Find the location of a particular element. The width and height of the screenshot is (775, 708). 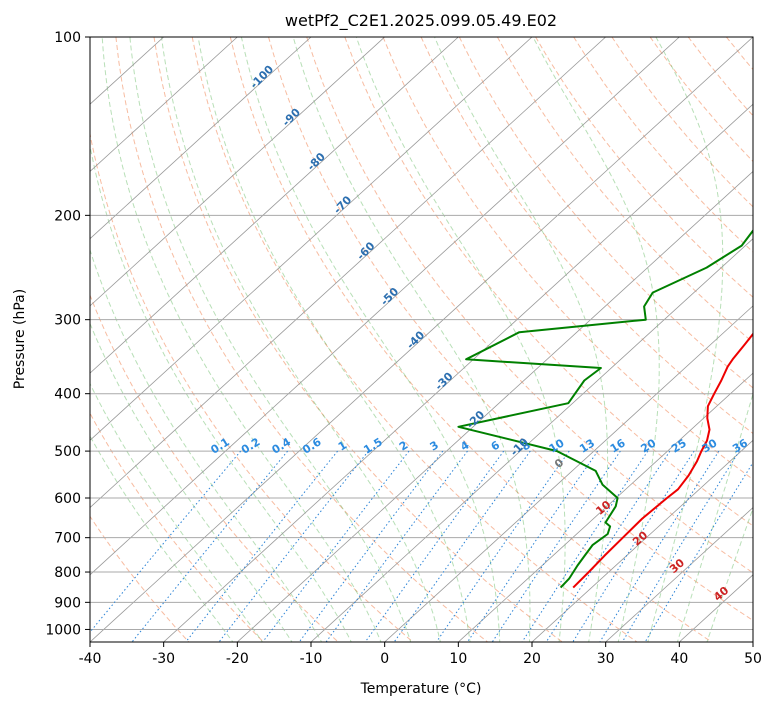

y-tick-label: 1000 is located at coordinates (63, 630).